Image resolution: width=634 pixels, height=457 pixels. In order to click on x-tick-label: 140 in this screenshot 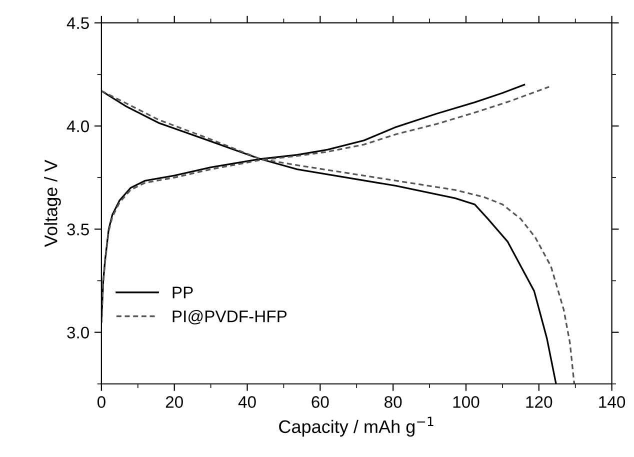, I will do `click(612, 402)`.